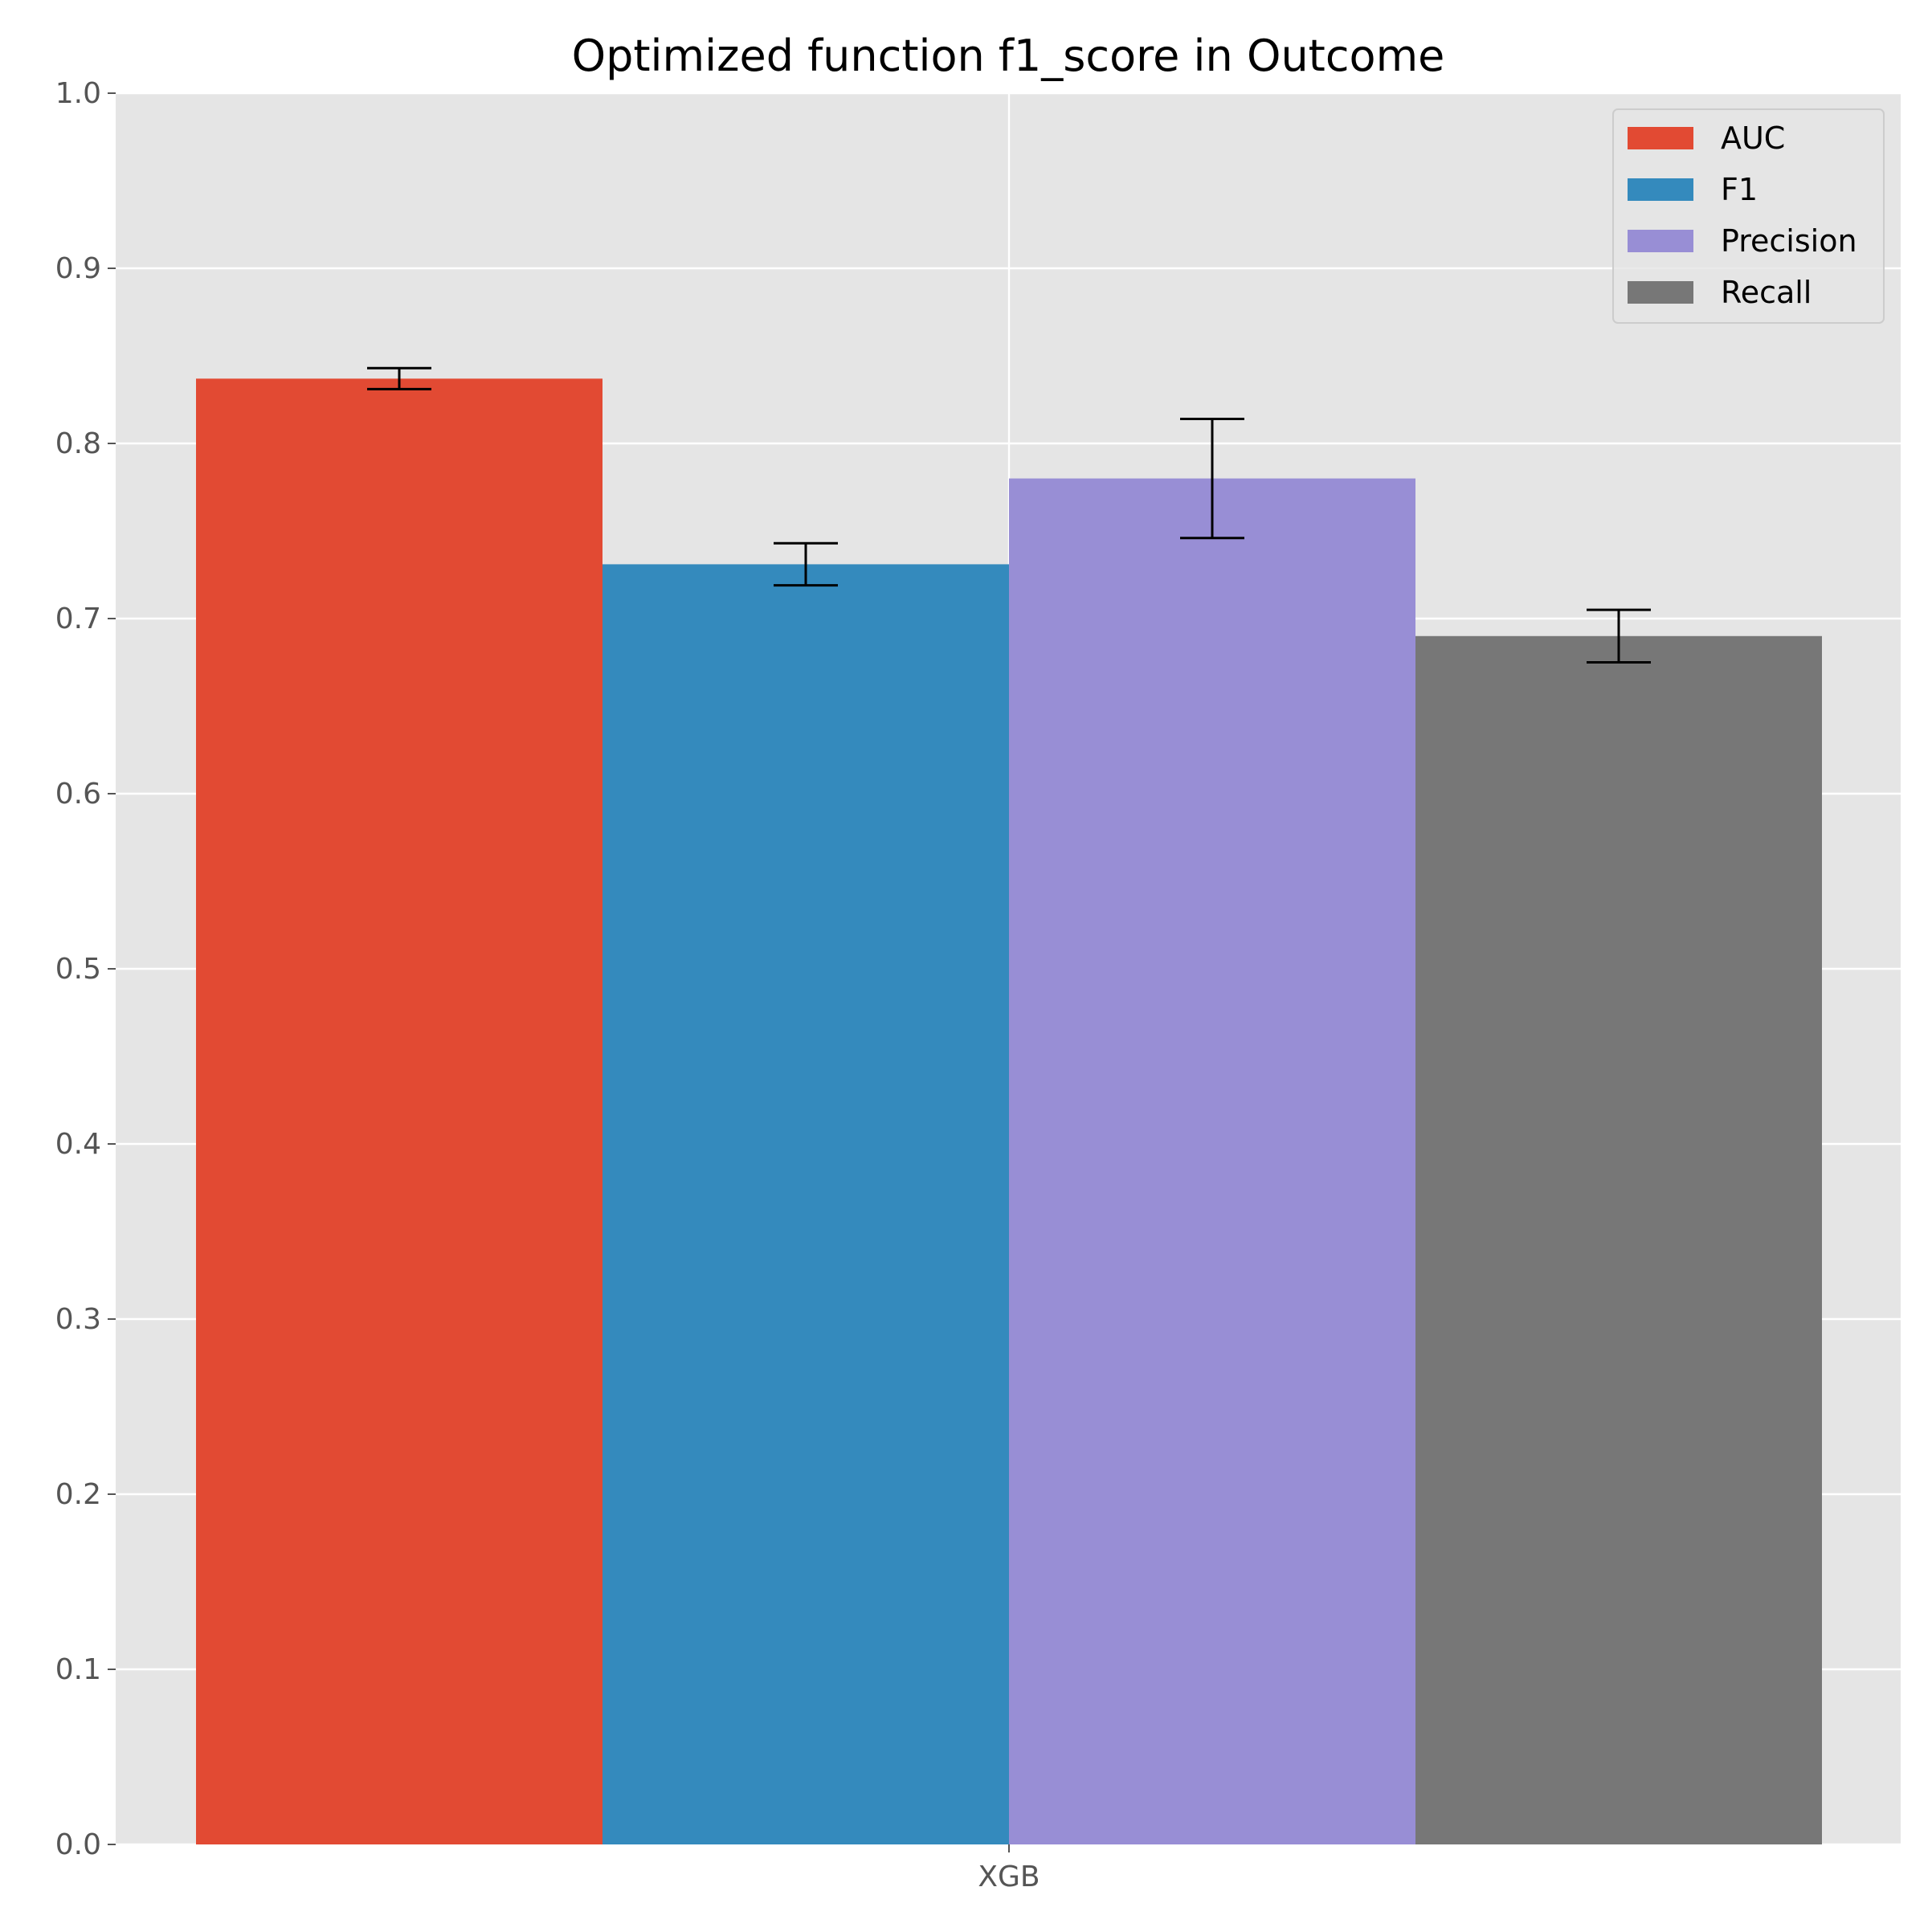  I want to click on y-tick-label: 0.6, so click(78, 794).